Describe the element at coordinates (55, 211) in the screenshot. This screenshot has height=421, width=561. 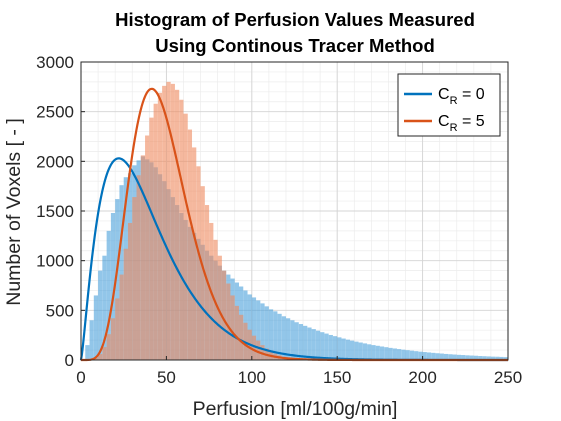
I see `y-tick-label: 1500` at that location.